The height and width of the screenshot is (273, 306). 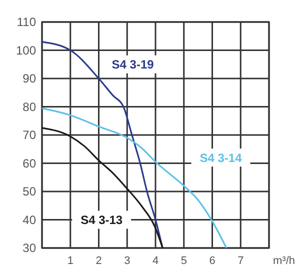 What do you see at coordinates (101, 219) in the screenshot?
I see `series-label: S4 3-13` at bounding box center [101, 219].